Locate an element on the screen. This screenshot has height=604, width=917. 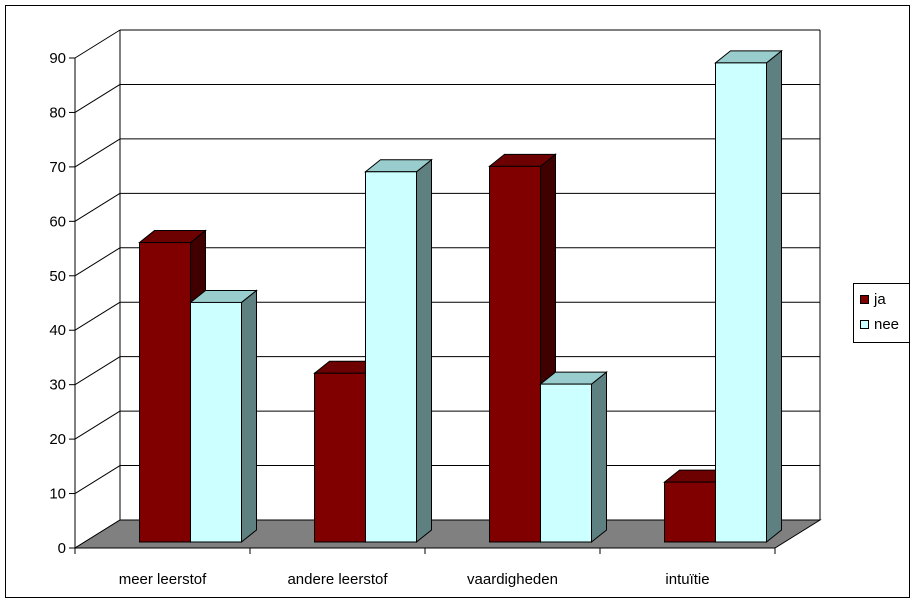
legend: ja nee is located at coordinates (881, 313).